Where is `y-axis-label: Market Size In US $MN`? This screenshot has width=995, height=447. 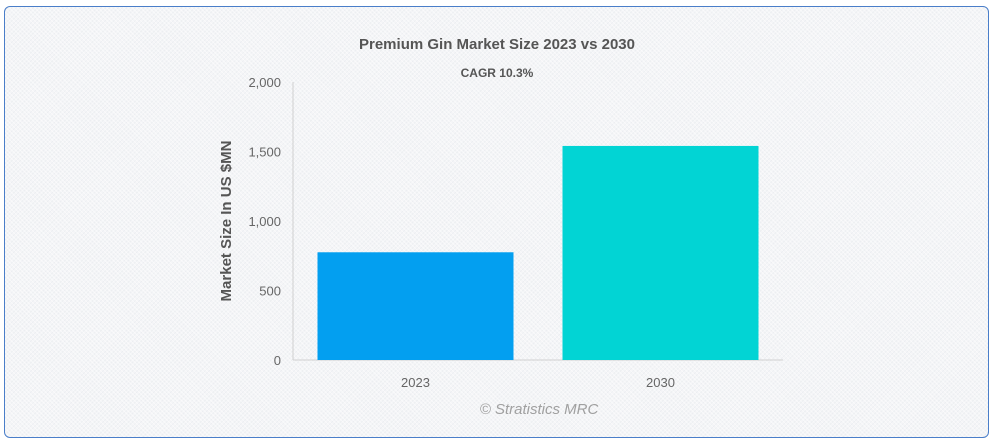
y-axis-label: Market Size In US $MN is located at coordinates (226, 221).